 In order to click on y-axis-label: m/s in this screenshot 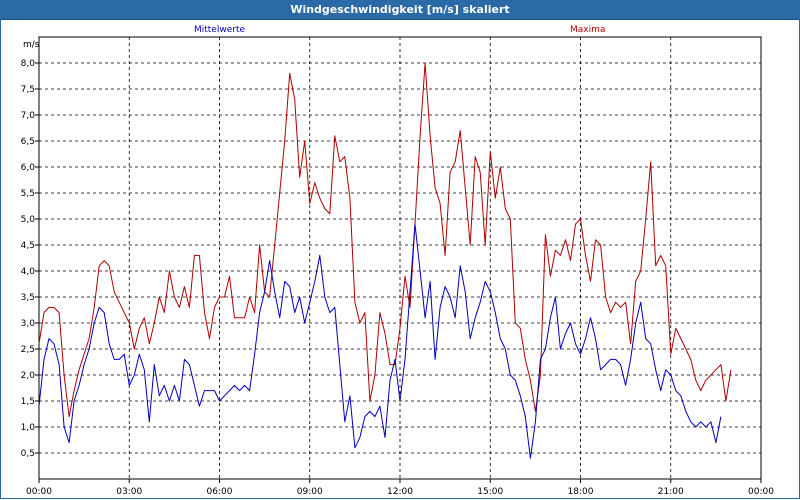, I will do `click(31, 45)`.